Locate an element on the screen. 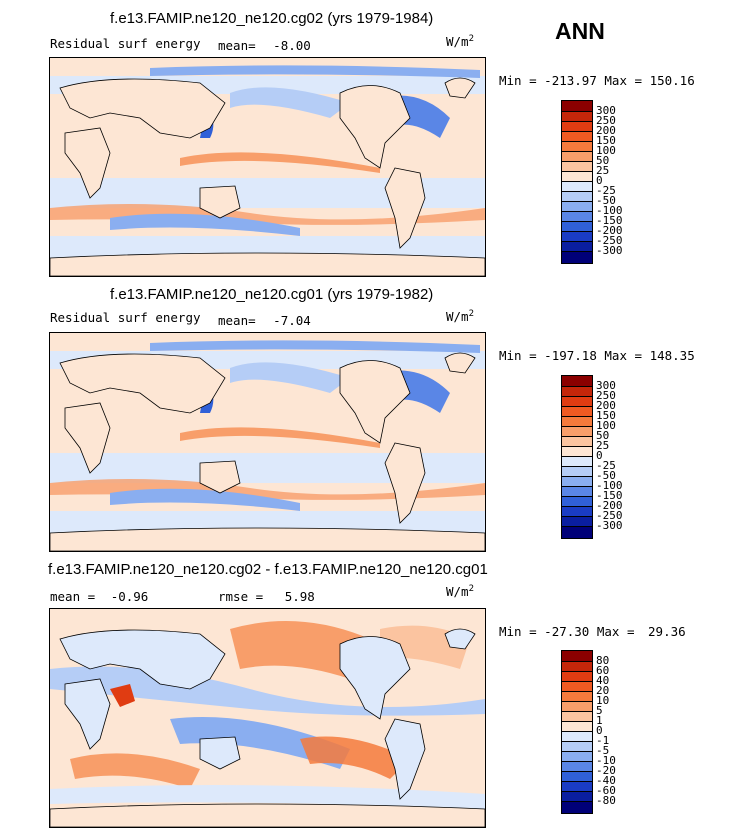  panel-3-max-value: 29.36 is located at coordinates (667, 631).